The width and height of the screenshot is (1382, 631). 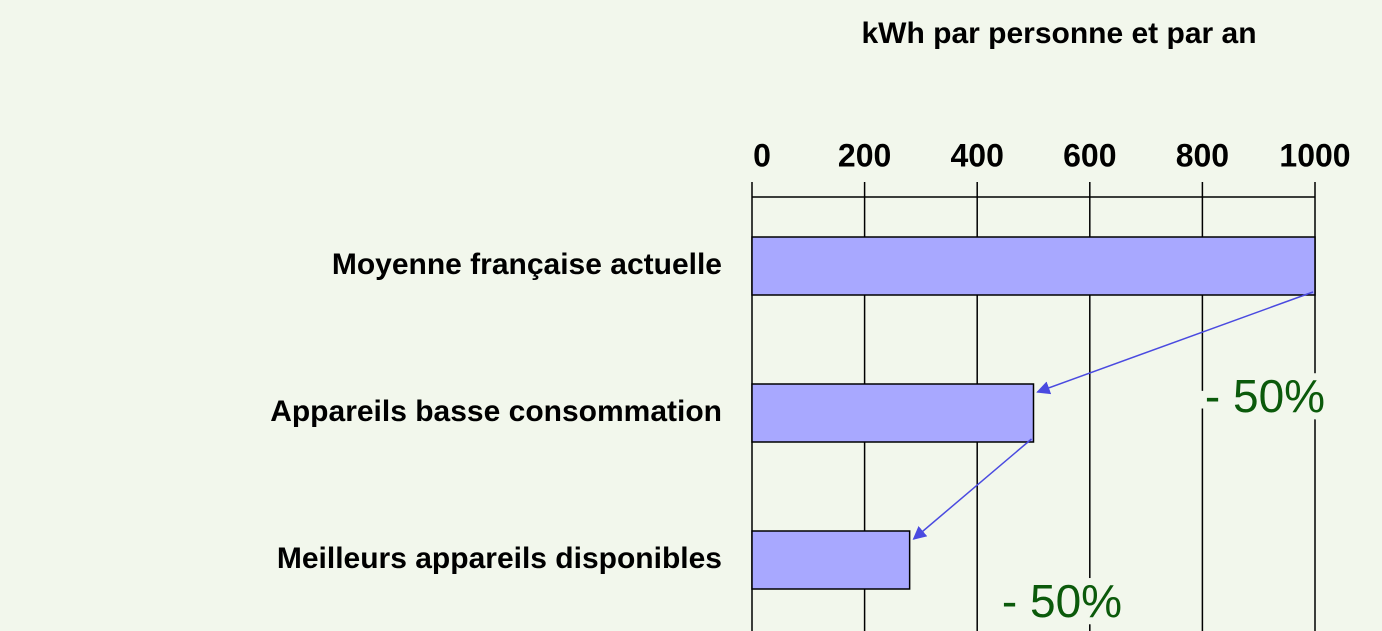 I want to click on category-label: Meilleurs appareils disponibles, so click(x=499, y=558).